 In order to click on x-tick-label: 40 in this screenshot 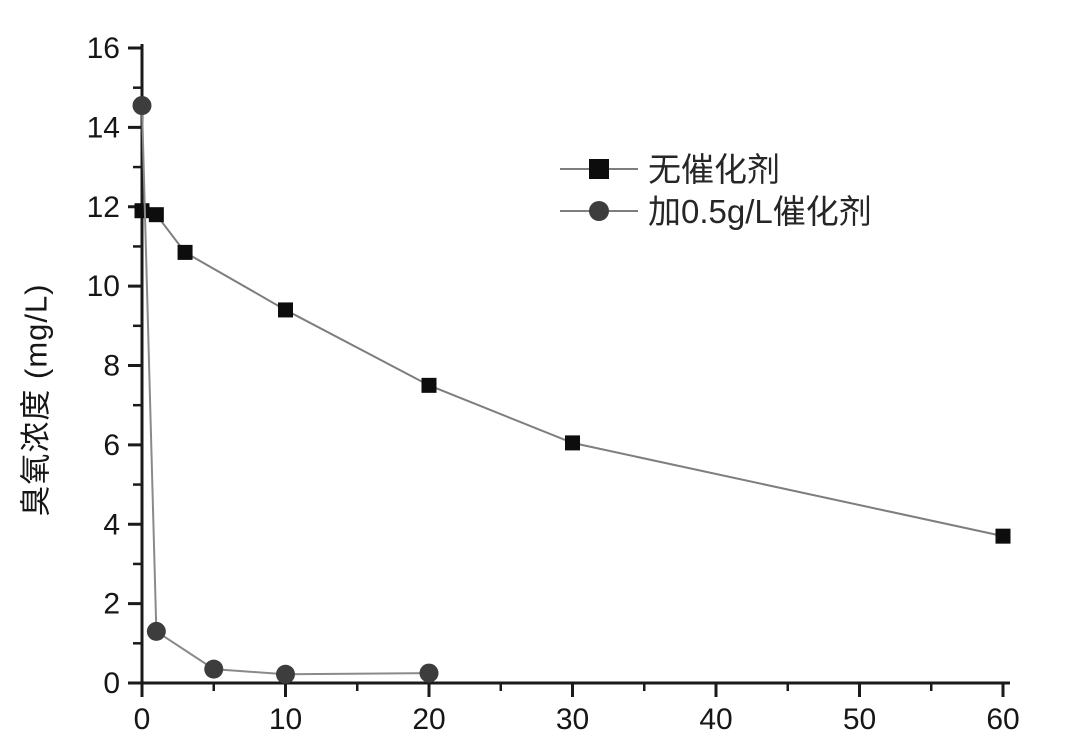, I will do `click(715, 719)`.